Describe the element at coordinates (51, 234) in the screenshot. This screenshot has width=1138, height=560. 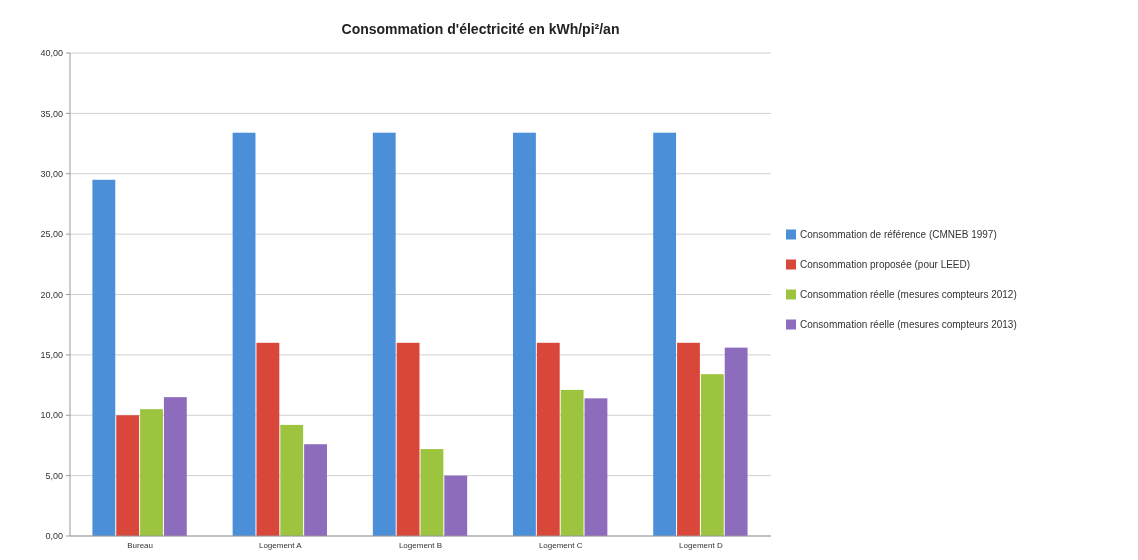
I see `y-tick-label: 25,00` at that location.